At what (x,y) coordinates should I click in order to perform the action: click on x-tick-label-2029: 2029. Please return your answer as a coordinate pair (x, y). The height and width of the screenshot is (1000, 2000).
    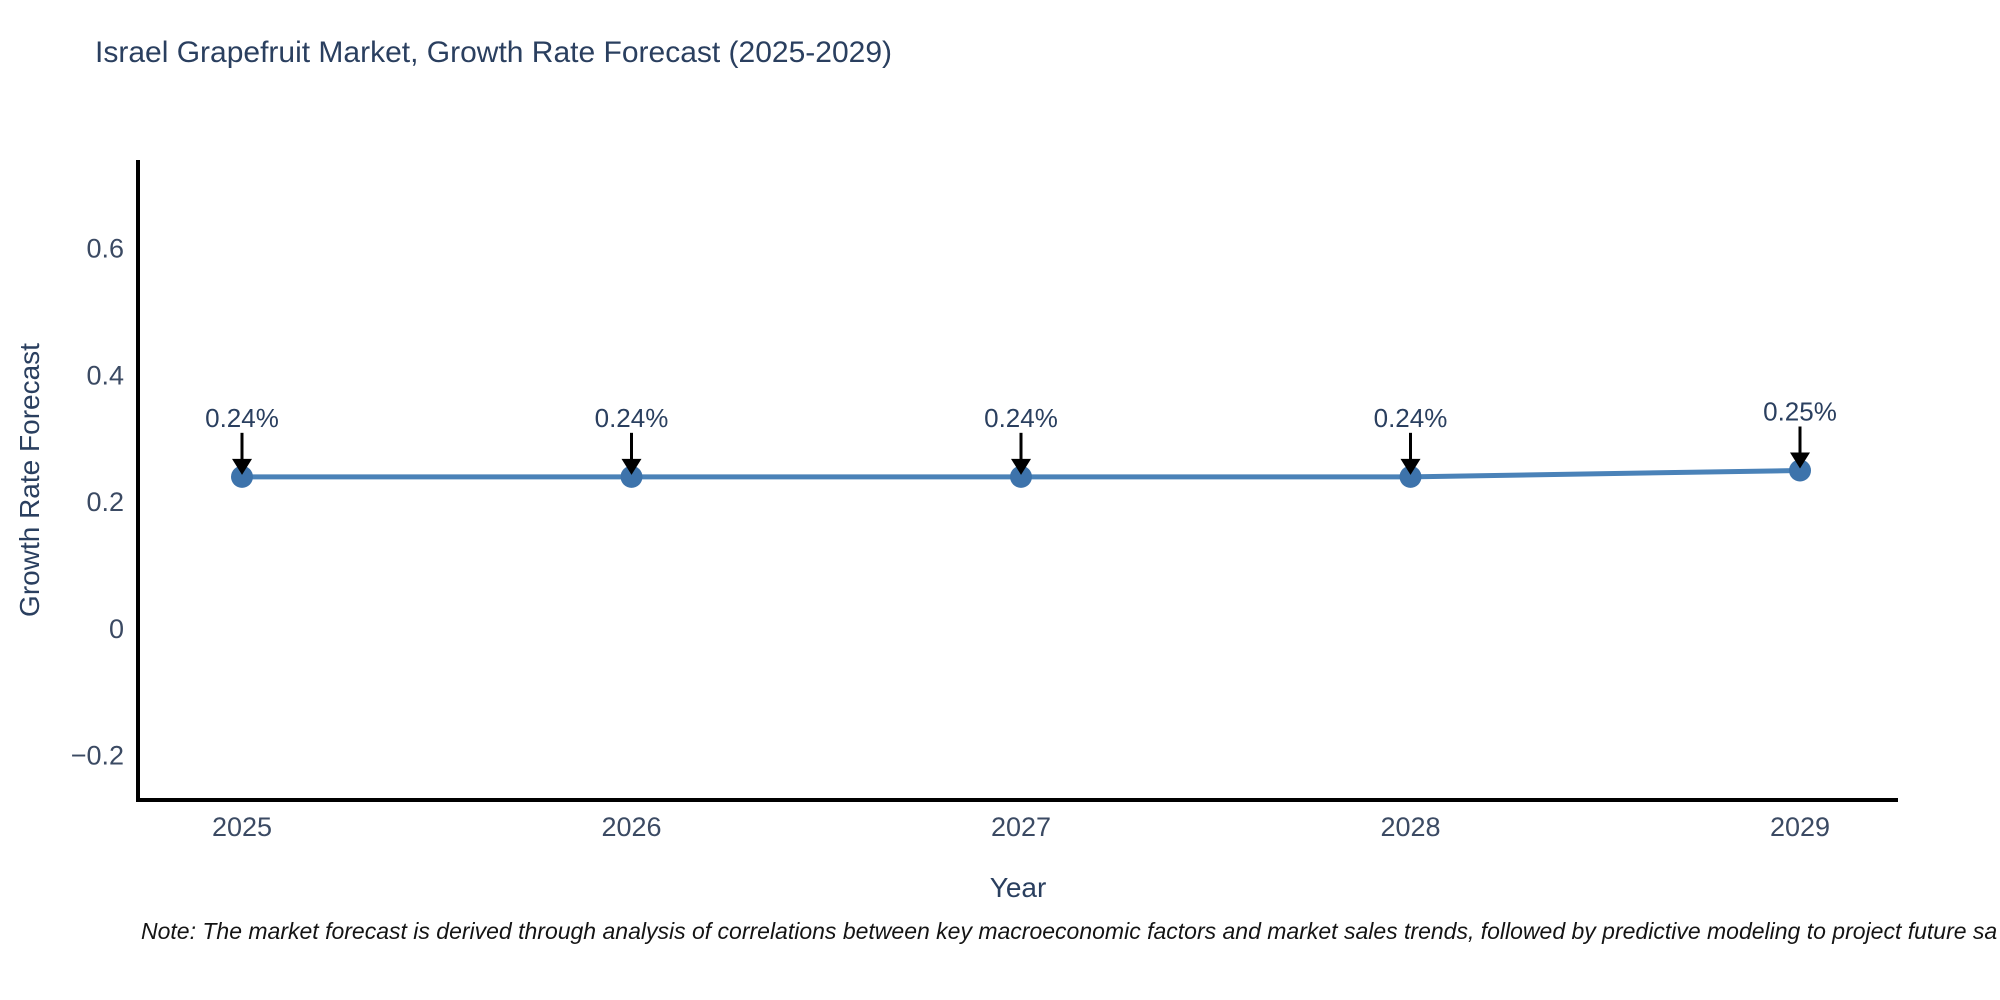
    Looking at the image, I should click on (1800, 827).